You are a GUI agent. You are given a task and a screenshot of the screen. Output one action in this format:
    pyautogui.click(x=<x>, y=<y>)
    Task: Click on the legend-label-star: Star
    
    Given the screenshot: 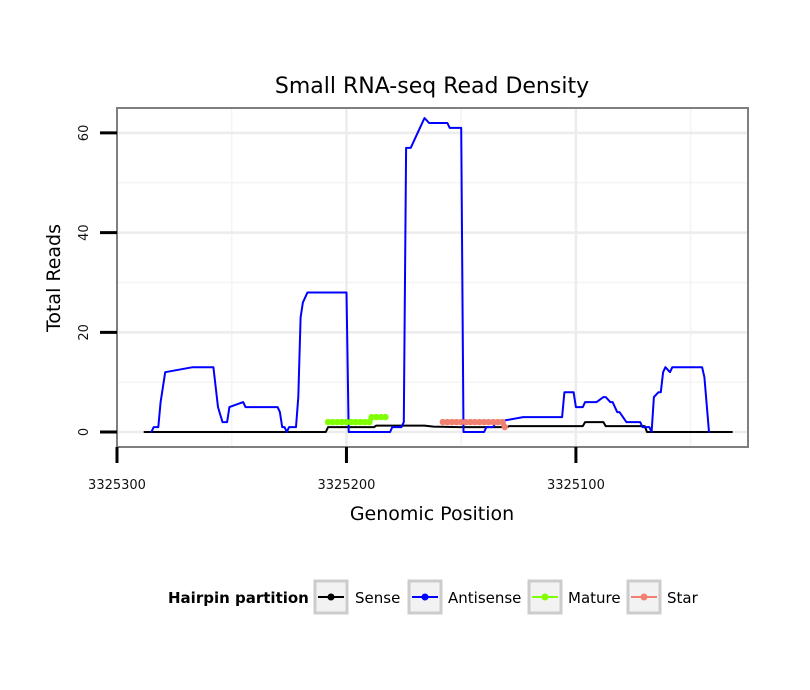 What is the action you would take?
    pyautogui.click(x=683, y=598)
    